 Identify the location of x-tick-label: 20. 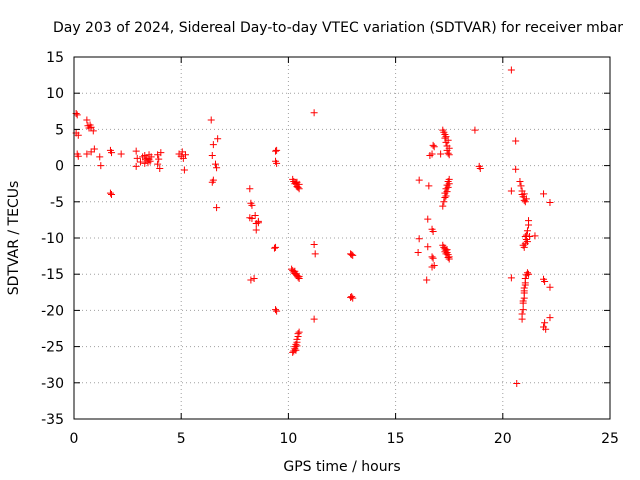
(503, 439).